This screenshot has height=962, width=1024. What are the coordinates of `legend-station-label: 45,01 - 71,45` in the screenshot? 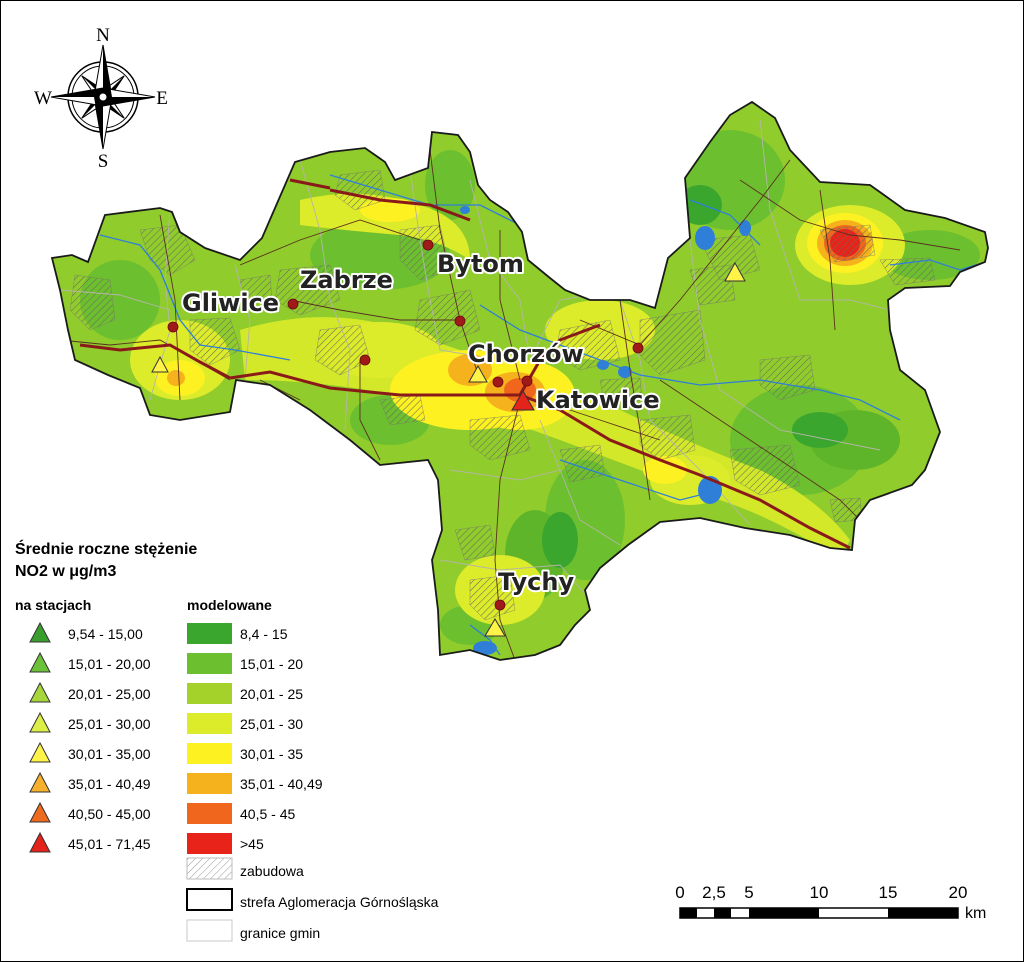 It's located at (109, 844).